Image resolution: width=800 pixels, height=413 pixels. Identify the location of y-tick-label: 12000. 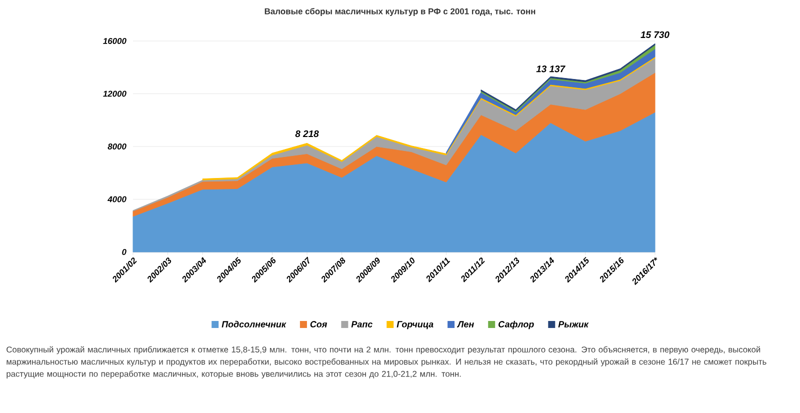
(114, 93).